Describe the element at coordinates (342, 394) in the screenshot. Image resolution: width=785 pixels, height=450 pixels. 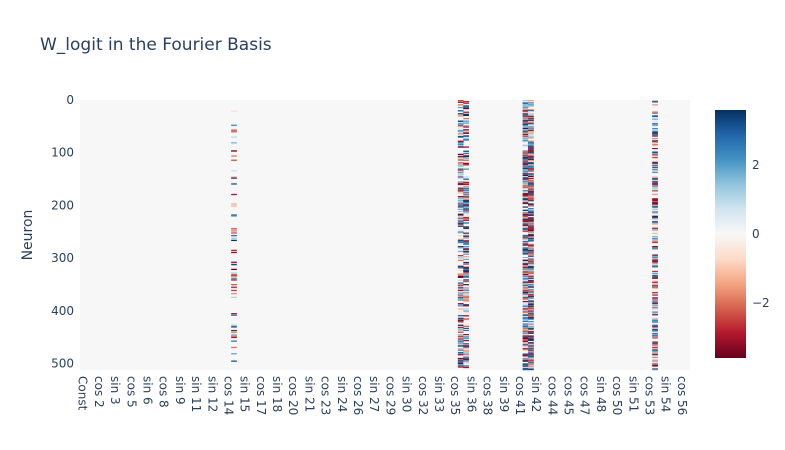
I see `x-tick-label: sin 24` at that location.